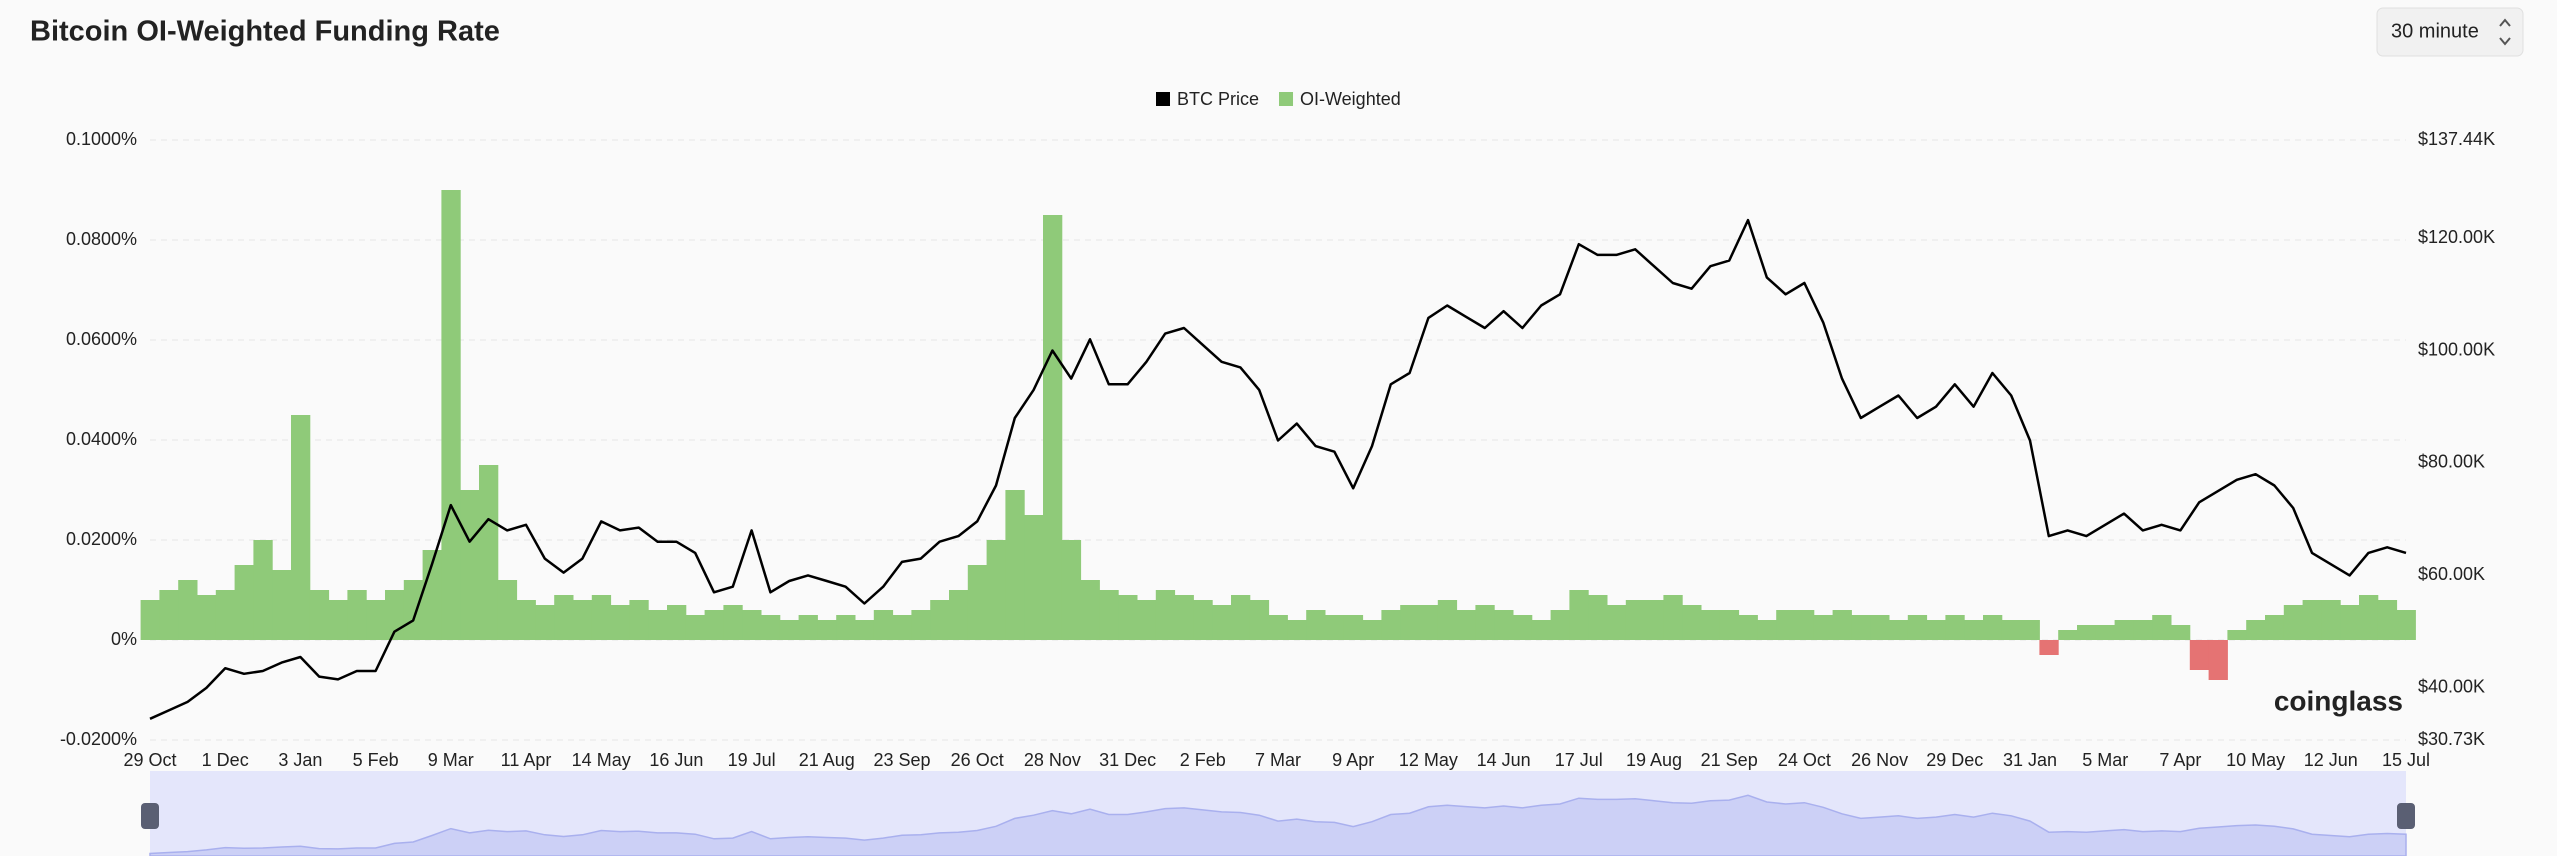 The image size is (2557, 856). Describe the element at coordinates (2406, 760) in the screenshot. I see `x-tick-label: 15 Jul` at that location.